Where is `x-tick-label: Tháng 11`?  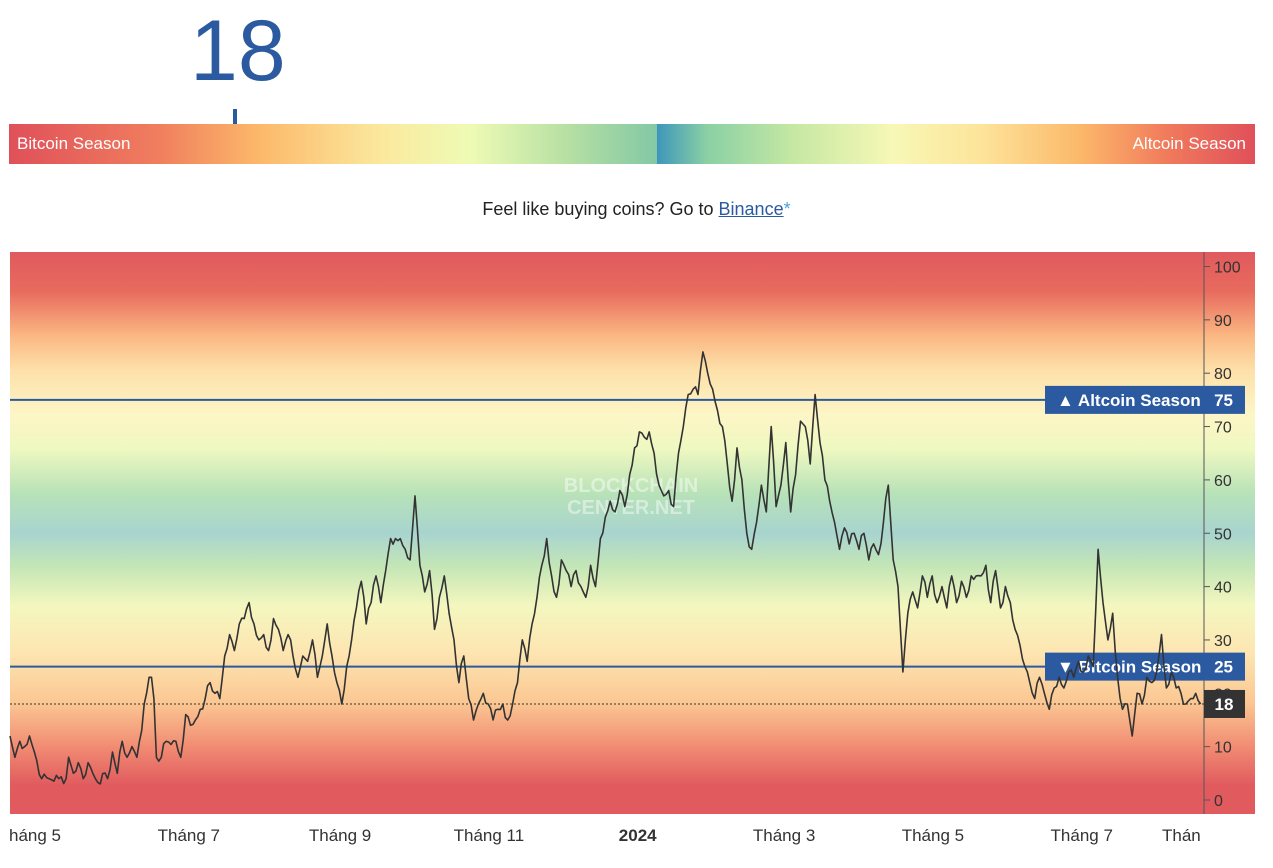 x-tick-label: Tháng 11 is located at coordinates (489, 835).